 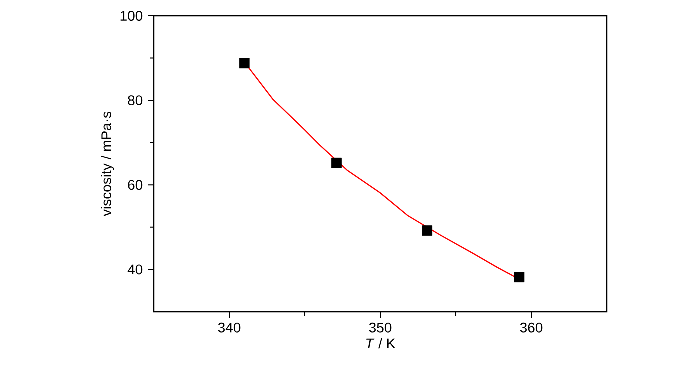 I want to click on y-tick-label: 40, so click(x=135, y=269).